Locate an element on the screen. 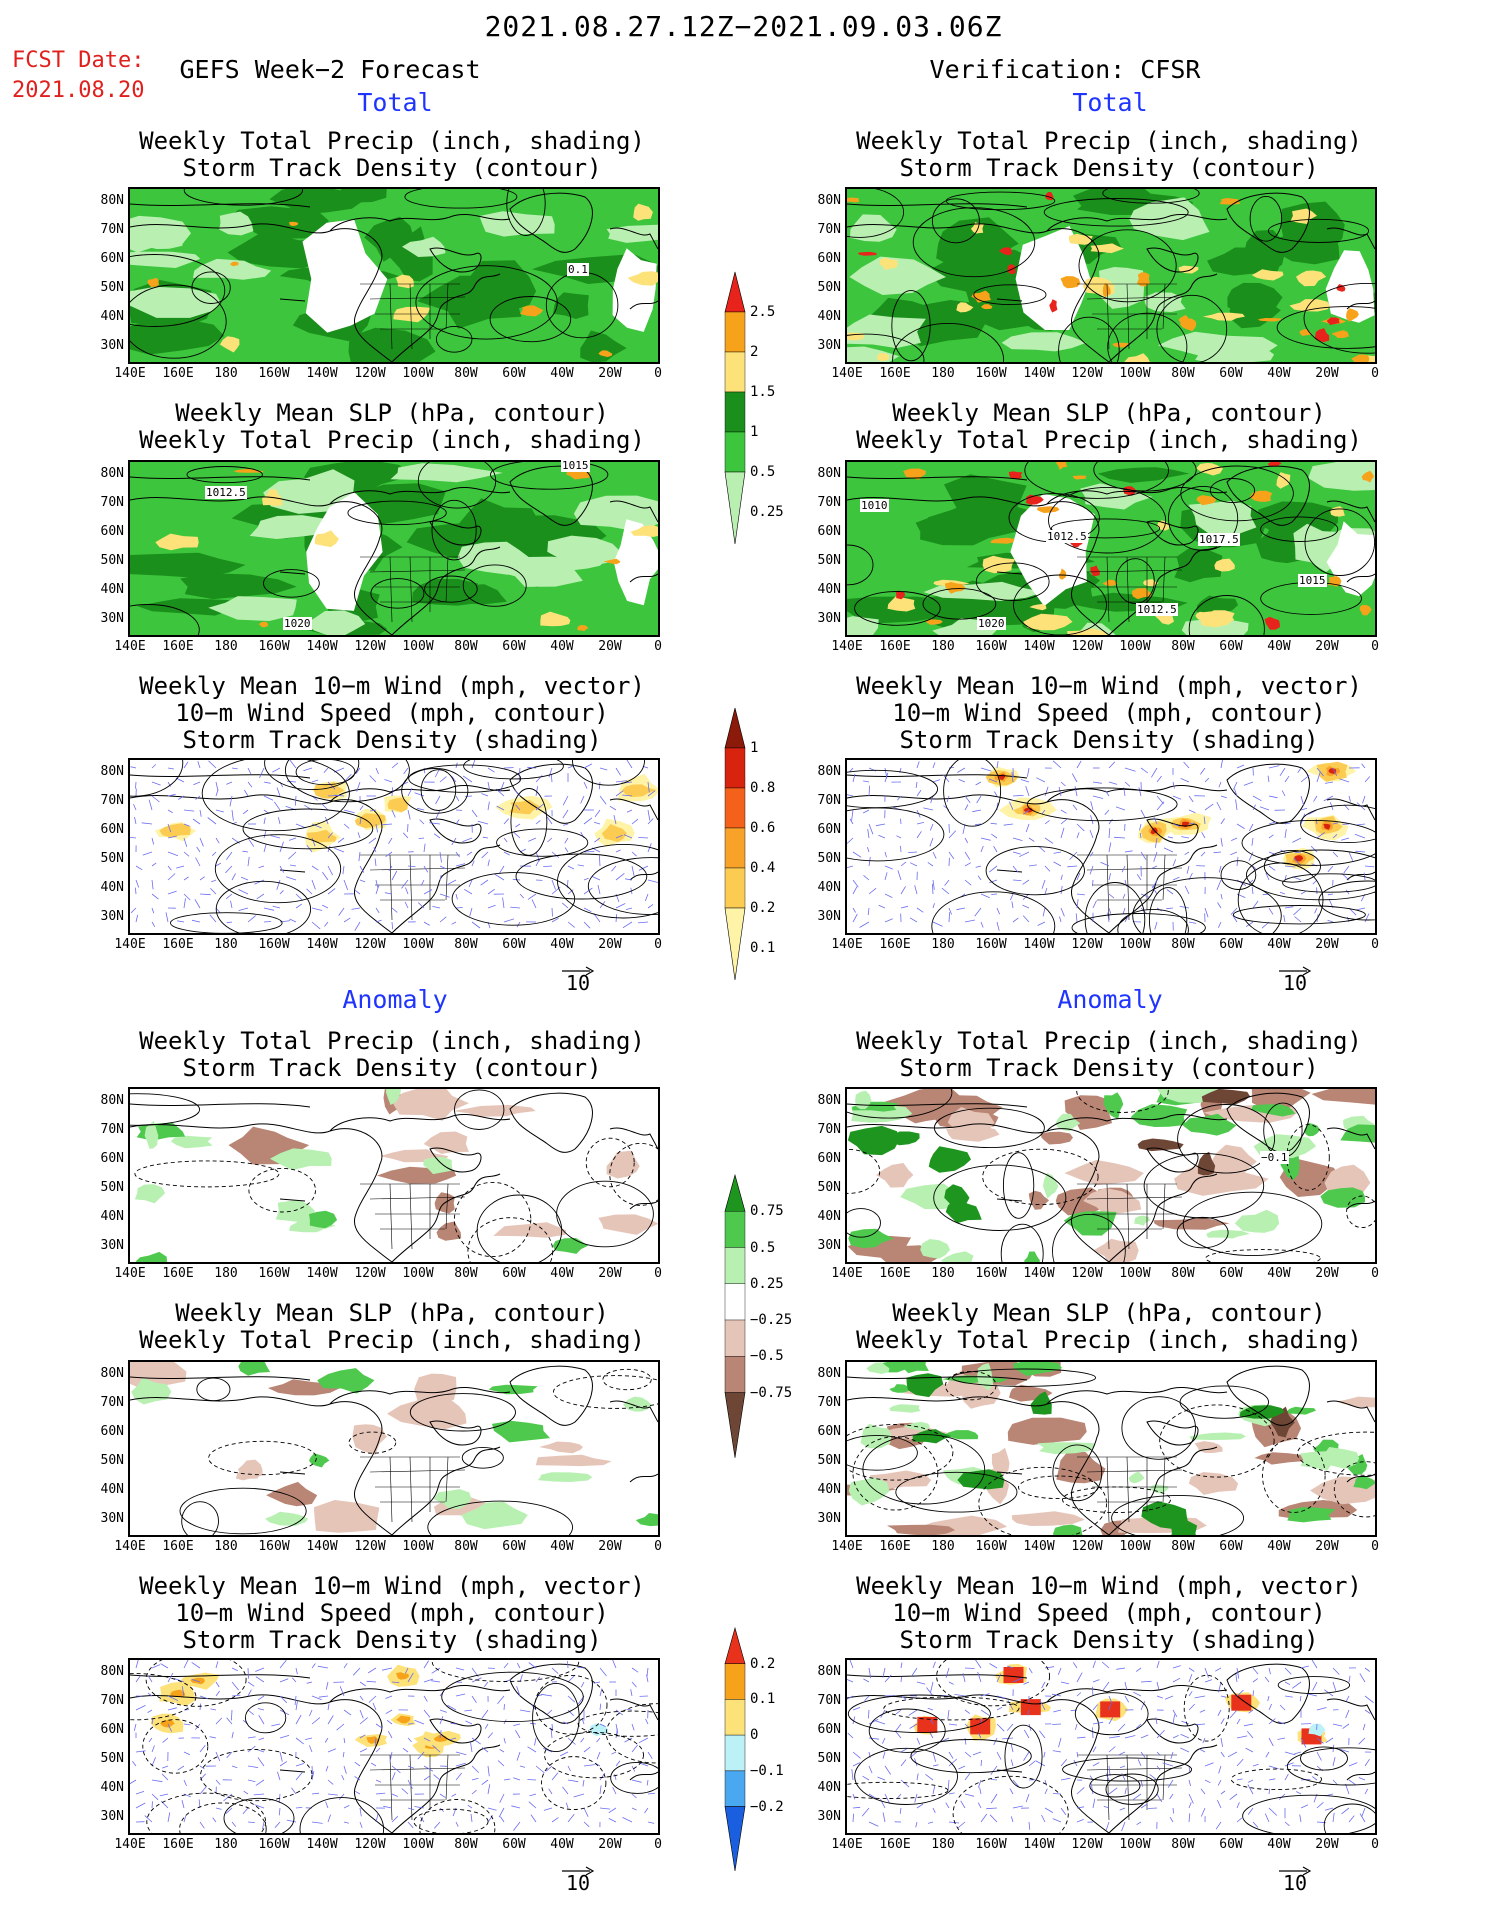  forecast-total-precip_track-title-line-2: Storm Track Density (contour) is located at coordinates (392, 168).